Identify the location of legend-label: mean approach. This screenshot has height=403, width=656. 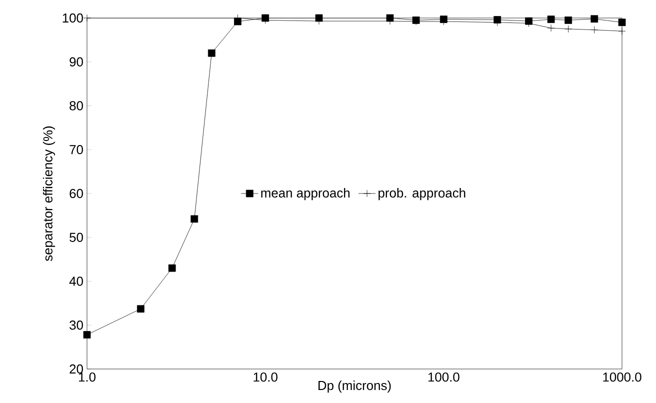
(305, 194).